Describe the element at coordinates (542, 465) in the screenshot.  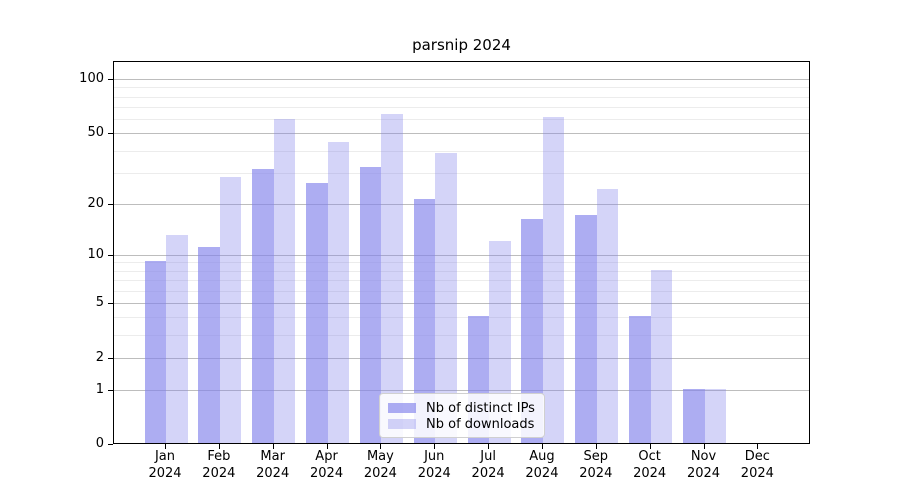
I see `x-tick-label-aug: Aug 2024` at that location.